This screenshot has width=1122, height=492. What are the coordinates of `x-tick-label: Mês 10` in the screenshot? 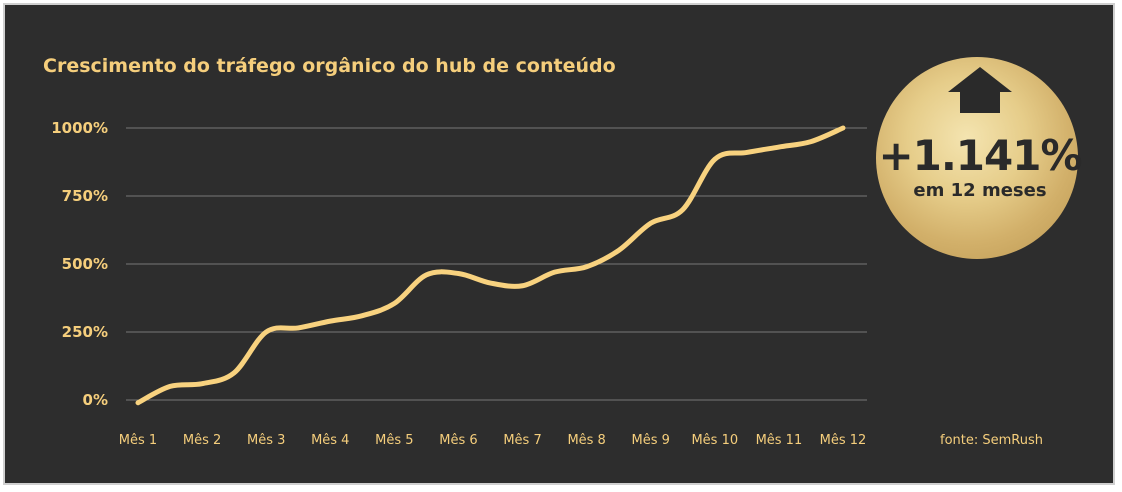 It's located at (714, 440).